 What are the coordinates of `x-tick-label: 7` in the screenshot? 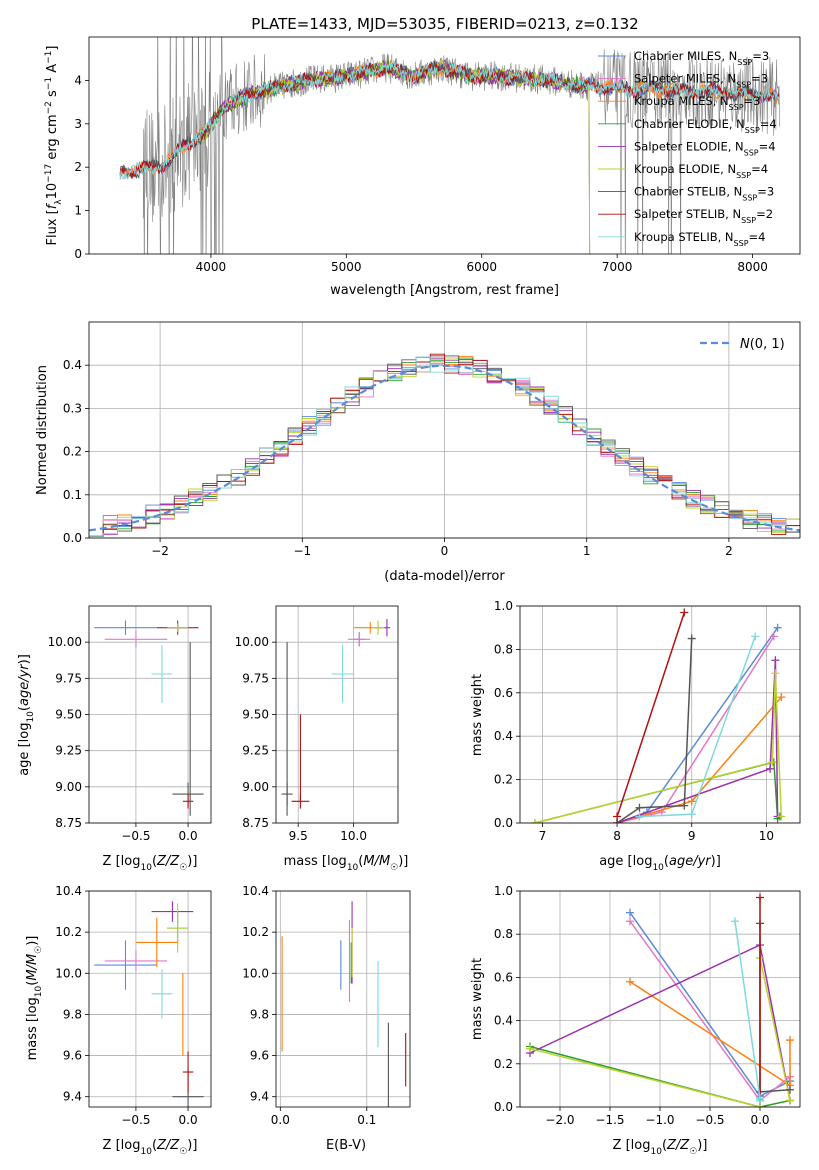 It's located at (543, 836).